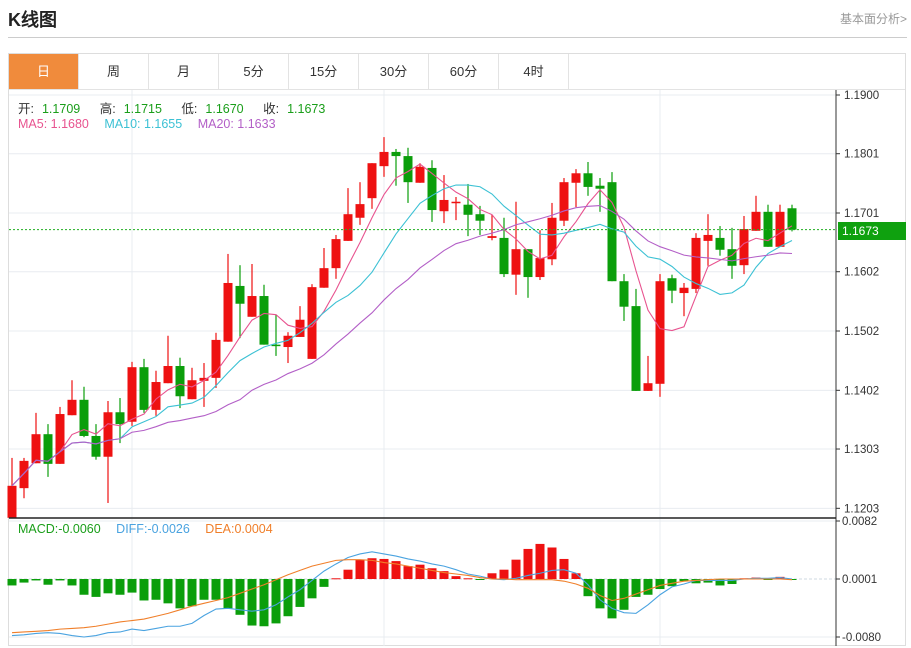  What do you see at coordinates (114, 71) in the screenshot?
I see `tab-week: 周` at bounding box center [114, 71].